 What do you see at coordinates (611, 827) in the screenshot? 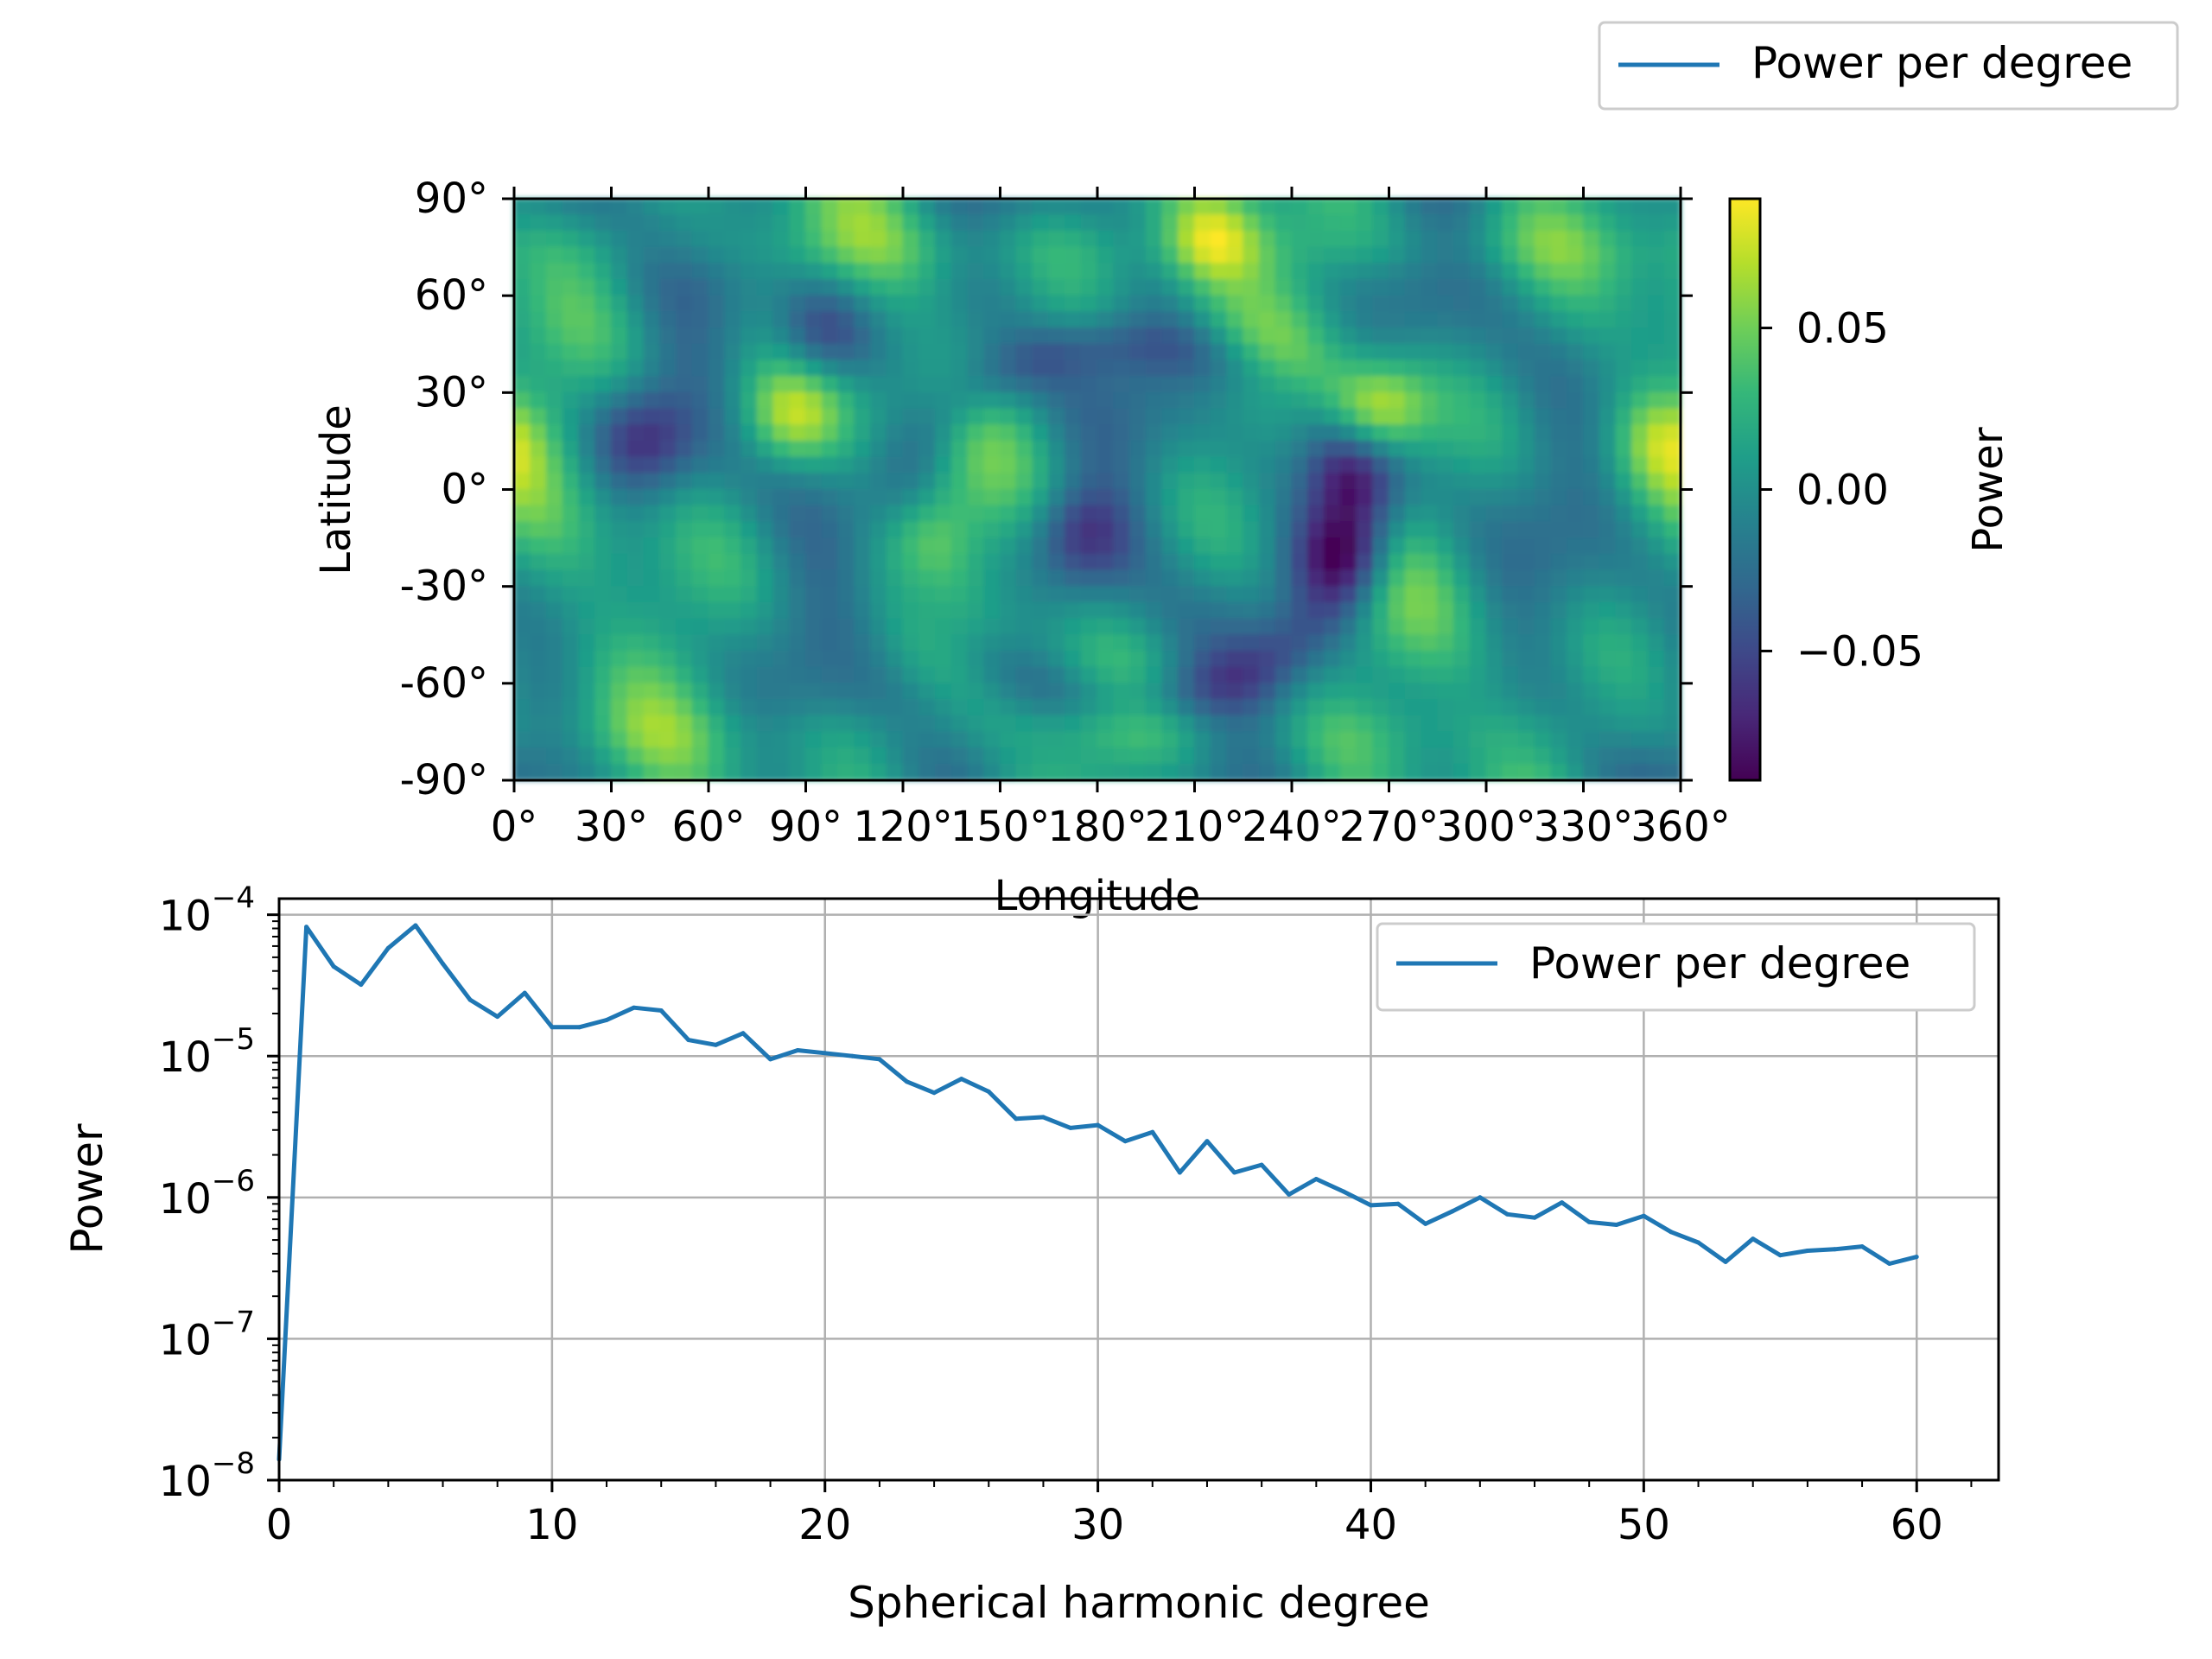
I see `map-x-tick-label: 30°` at bounding box center [611, 827].